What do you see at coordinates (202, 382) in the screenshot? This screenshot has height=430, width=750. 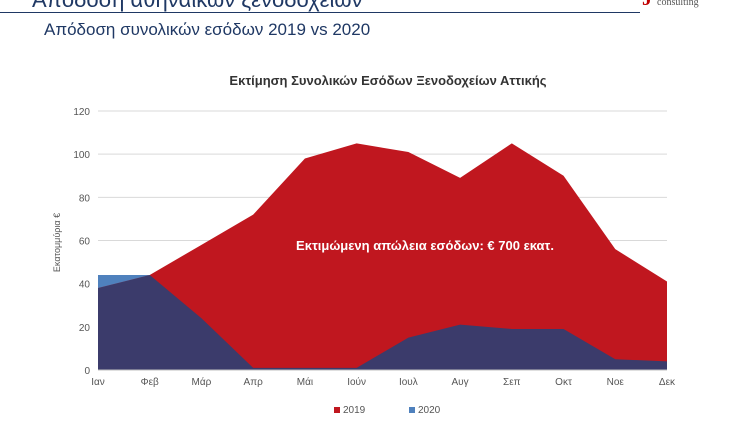 I see `x-tick-label: Μάρ` at bounding box center [202, 382].